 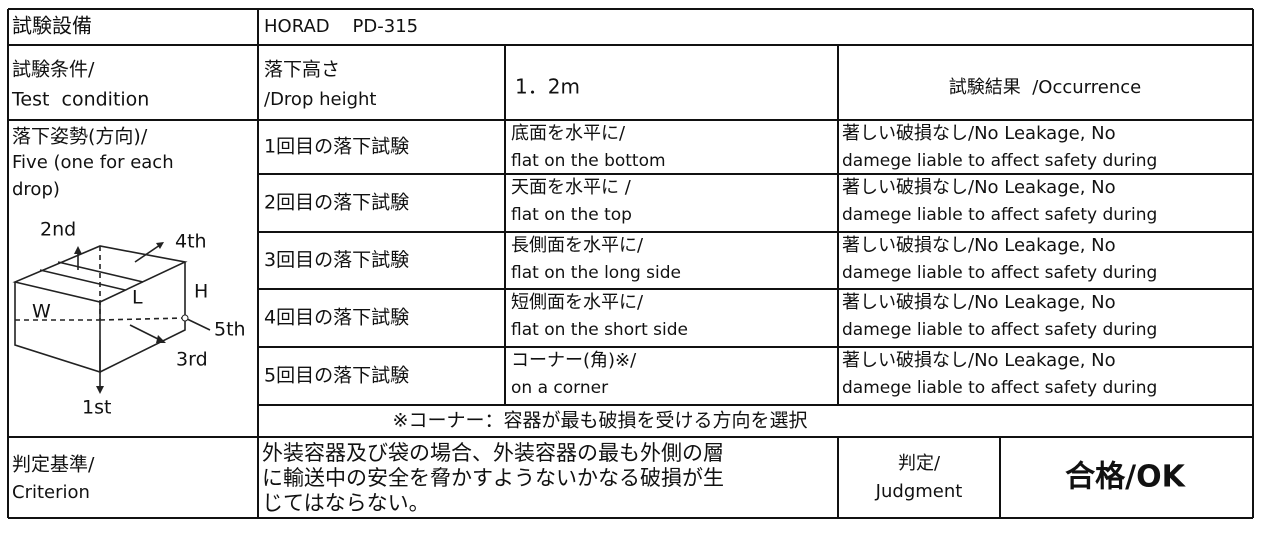 I want to click on posture-label: drop), so click(x=36, y=189).